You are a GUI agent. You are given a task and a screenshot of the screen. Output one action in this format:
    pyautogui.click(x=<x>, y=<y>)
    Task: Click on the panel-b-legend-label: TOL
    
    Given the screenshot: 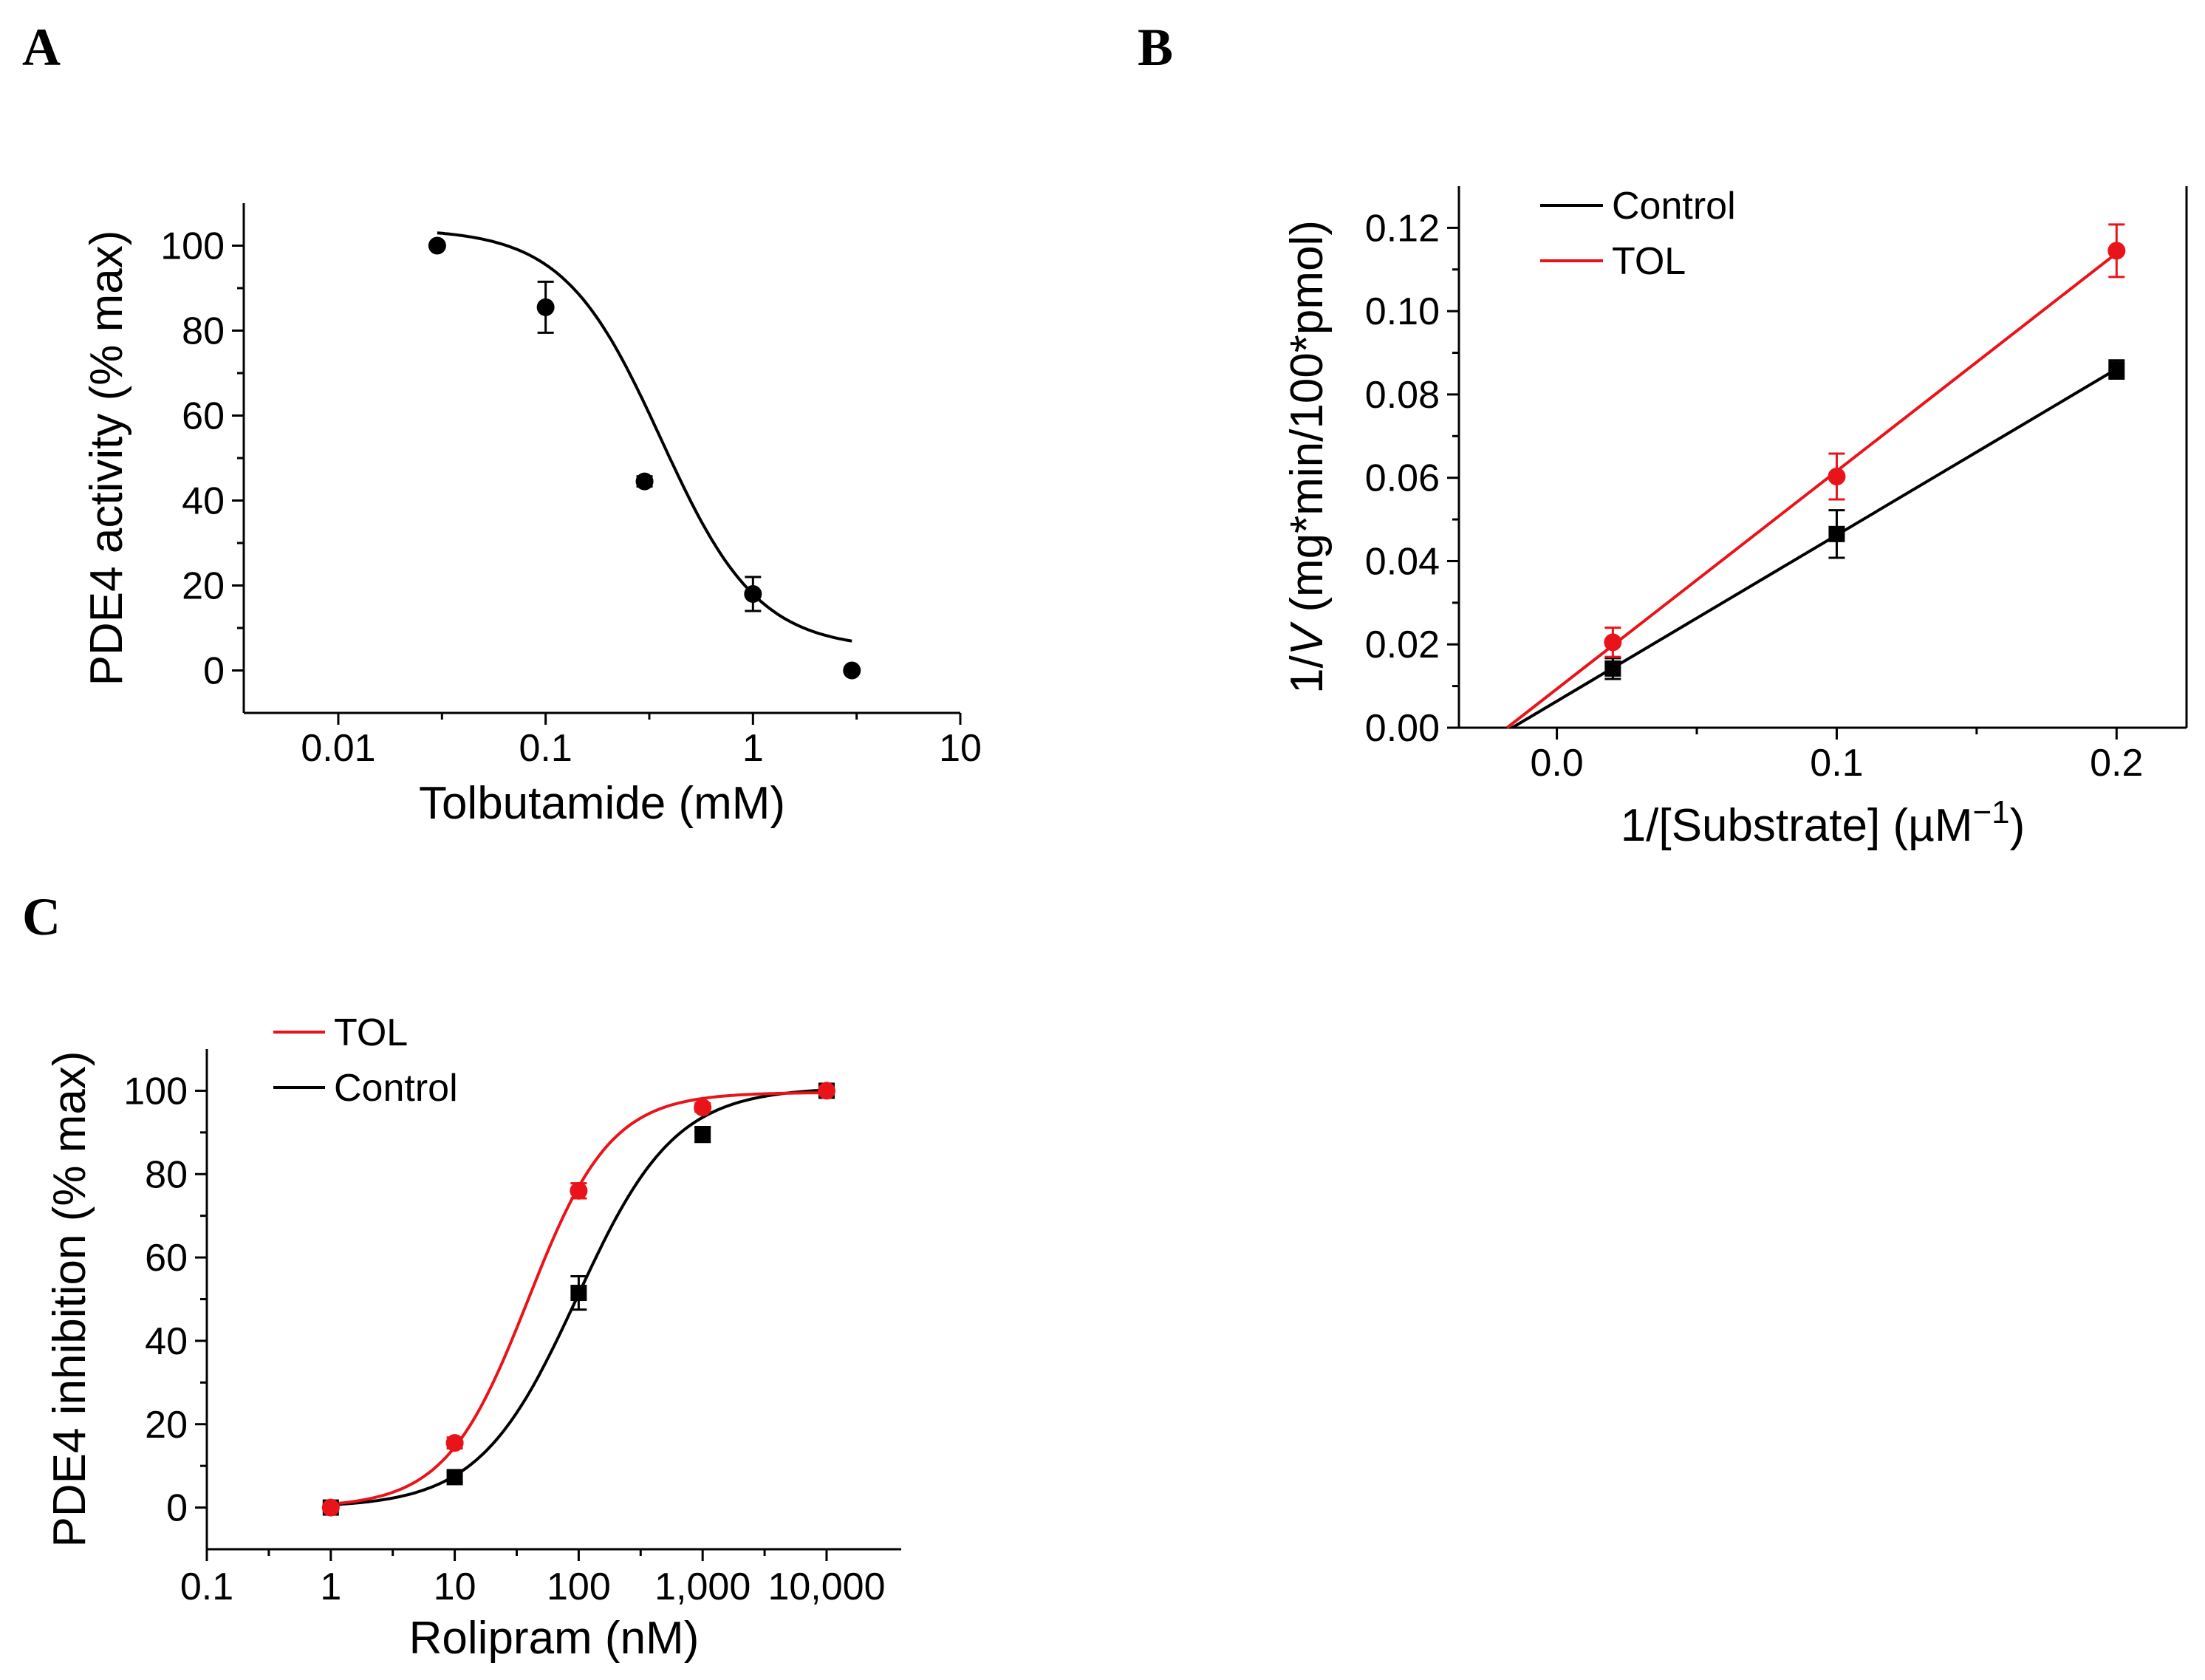 What is the action you would take?
    pyautogui.click(x=1649, y=261)
    